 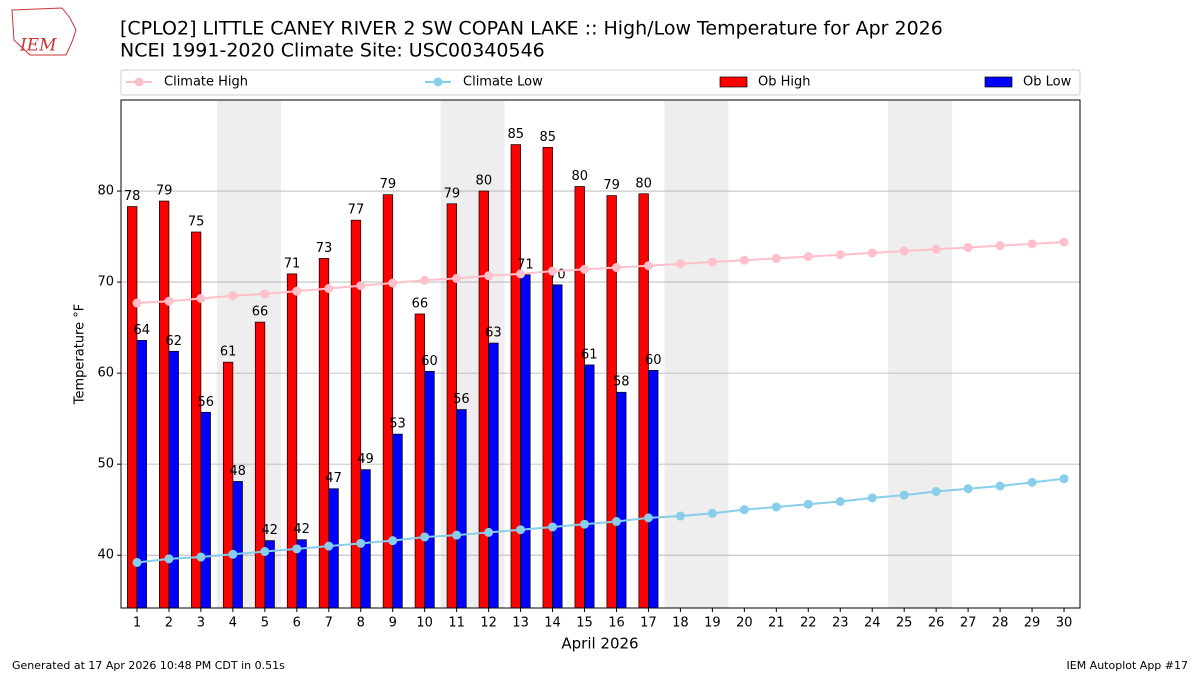 I want to click on line, so click(x=600, y=520).